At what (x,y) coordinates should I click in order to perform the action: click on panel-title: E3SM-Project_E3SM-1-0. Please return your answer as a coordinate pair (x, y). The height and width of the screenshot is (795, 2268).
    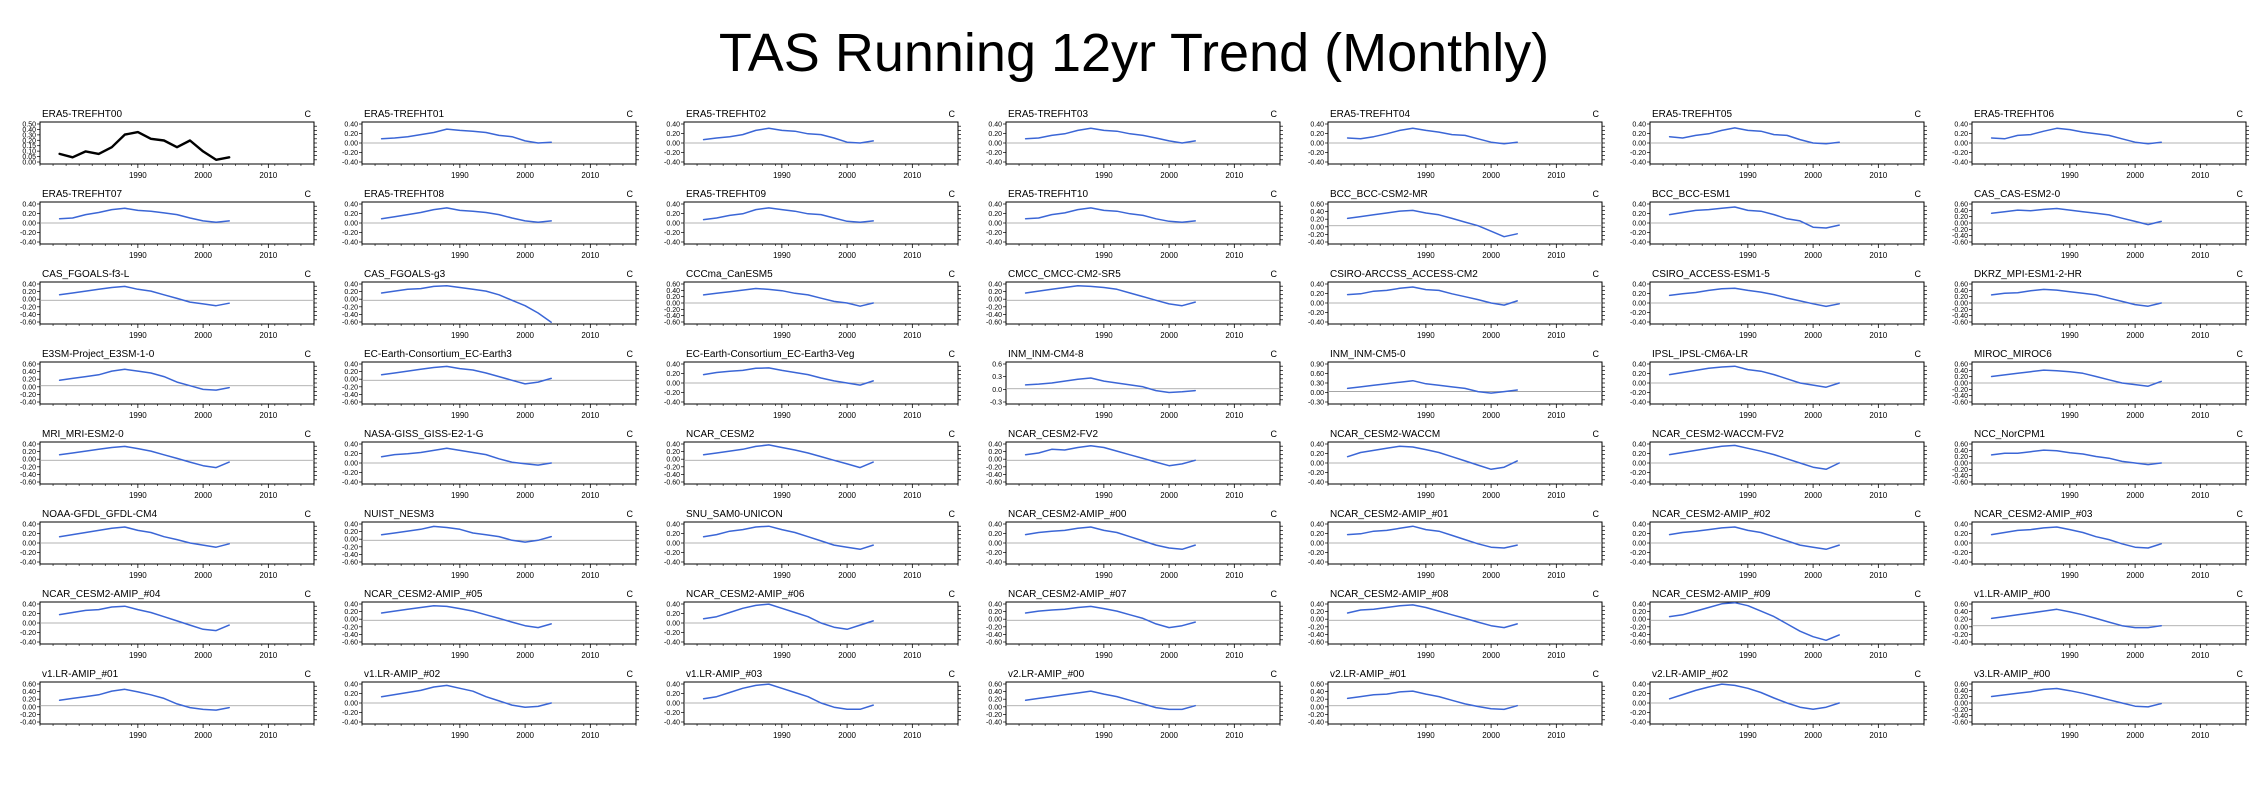
    Looking at the image, I should click on (98, 354).